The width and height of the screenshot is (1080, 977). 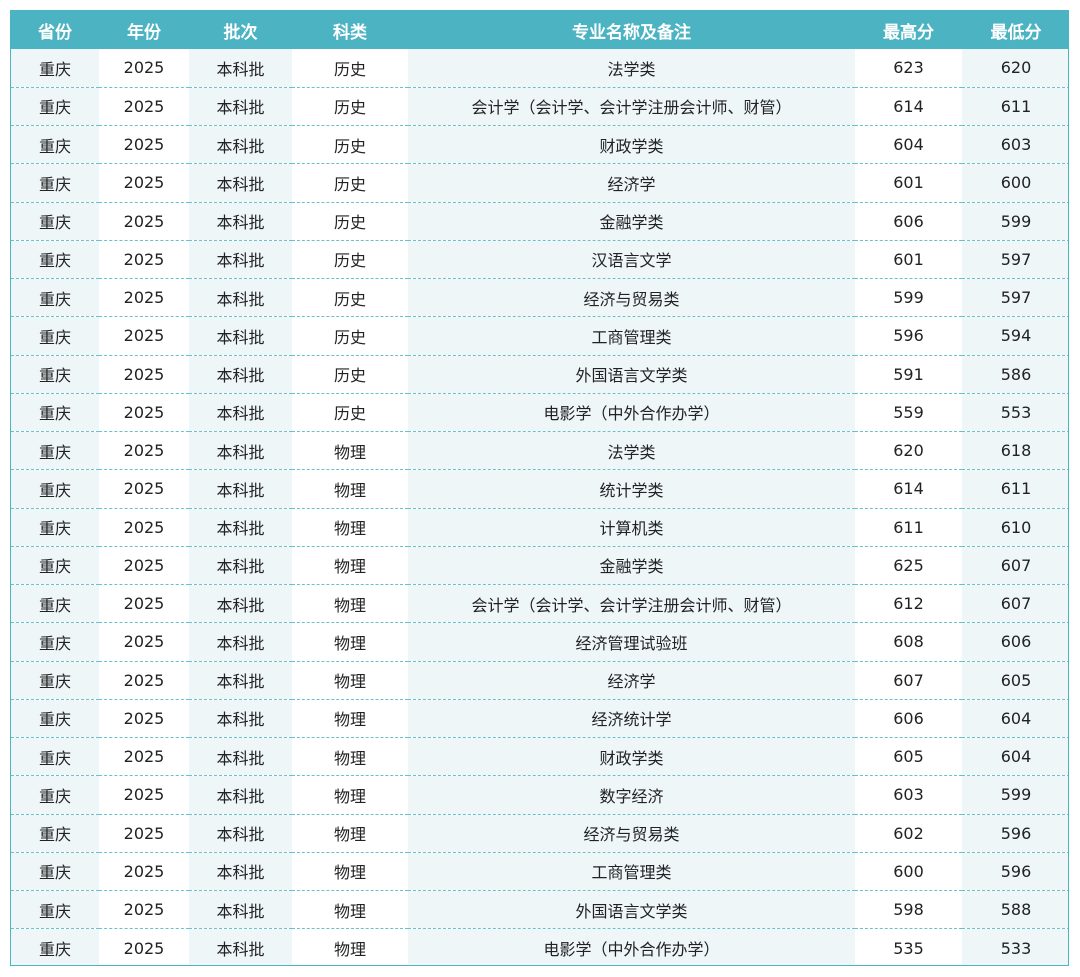 What do you see at coordinates (539, 30) in the screenshot?
I see `table-header-row: 省份 年份 批次 科类 专业名称及备注 最高分 最低分` at bounding box center [539, 30].